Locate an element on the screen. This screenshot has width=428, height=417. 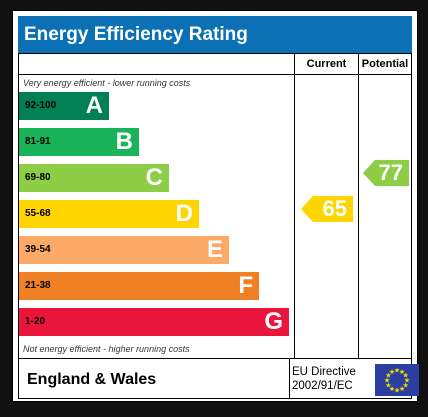
band-b: 81-91 B is located at coordinates (79, 142).